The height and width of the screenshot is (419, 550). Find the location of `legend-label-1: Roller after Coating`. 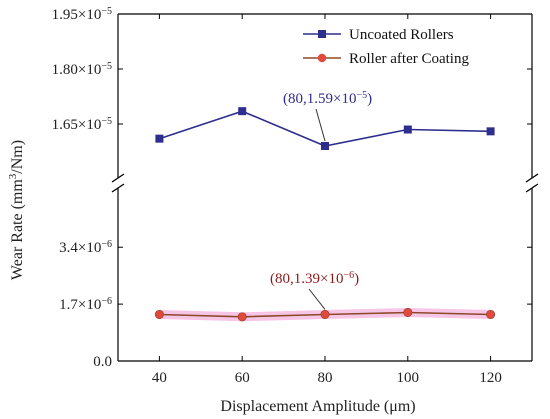

legend-label-1: Roller after Coating is located at coordinates (409, 59).